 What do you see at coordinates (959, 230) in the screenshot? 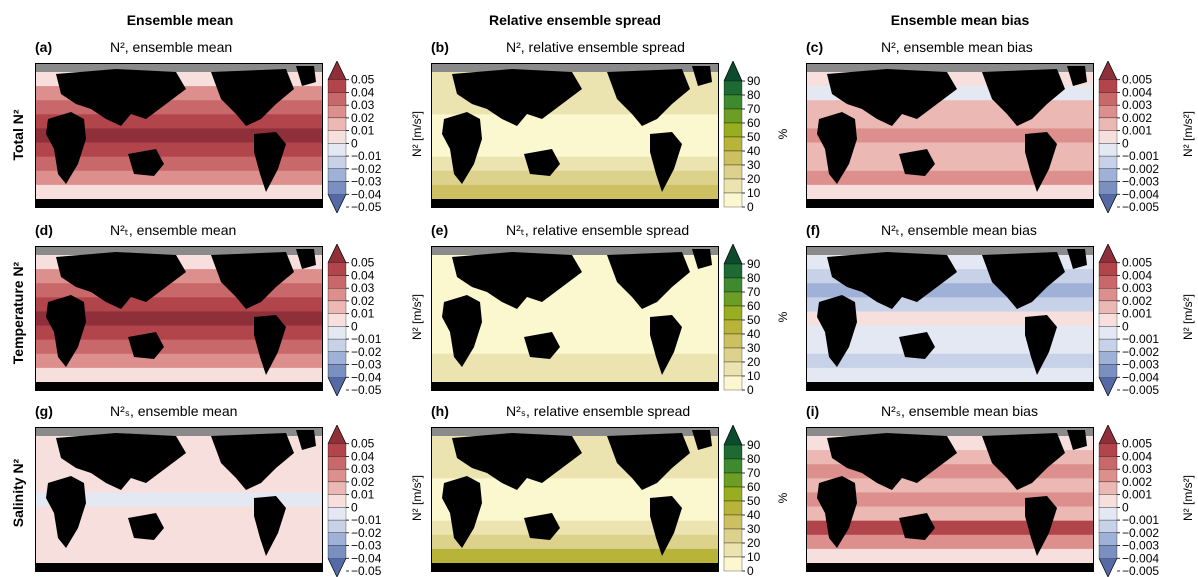
I see `panel-title: N²ₜ, ensemble mean bias` at bounding box center [959, 230].